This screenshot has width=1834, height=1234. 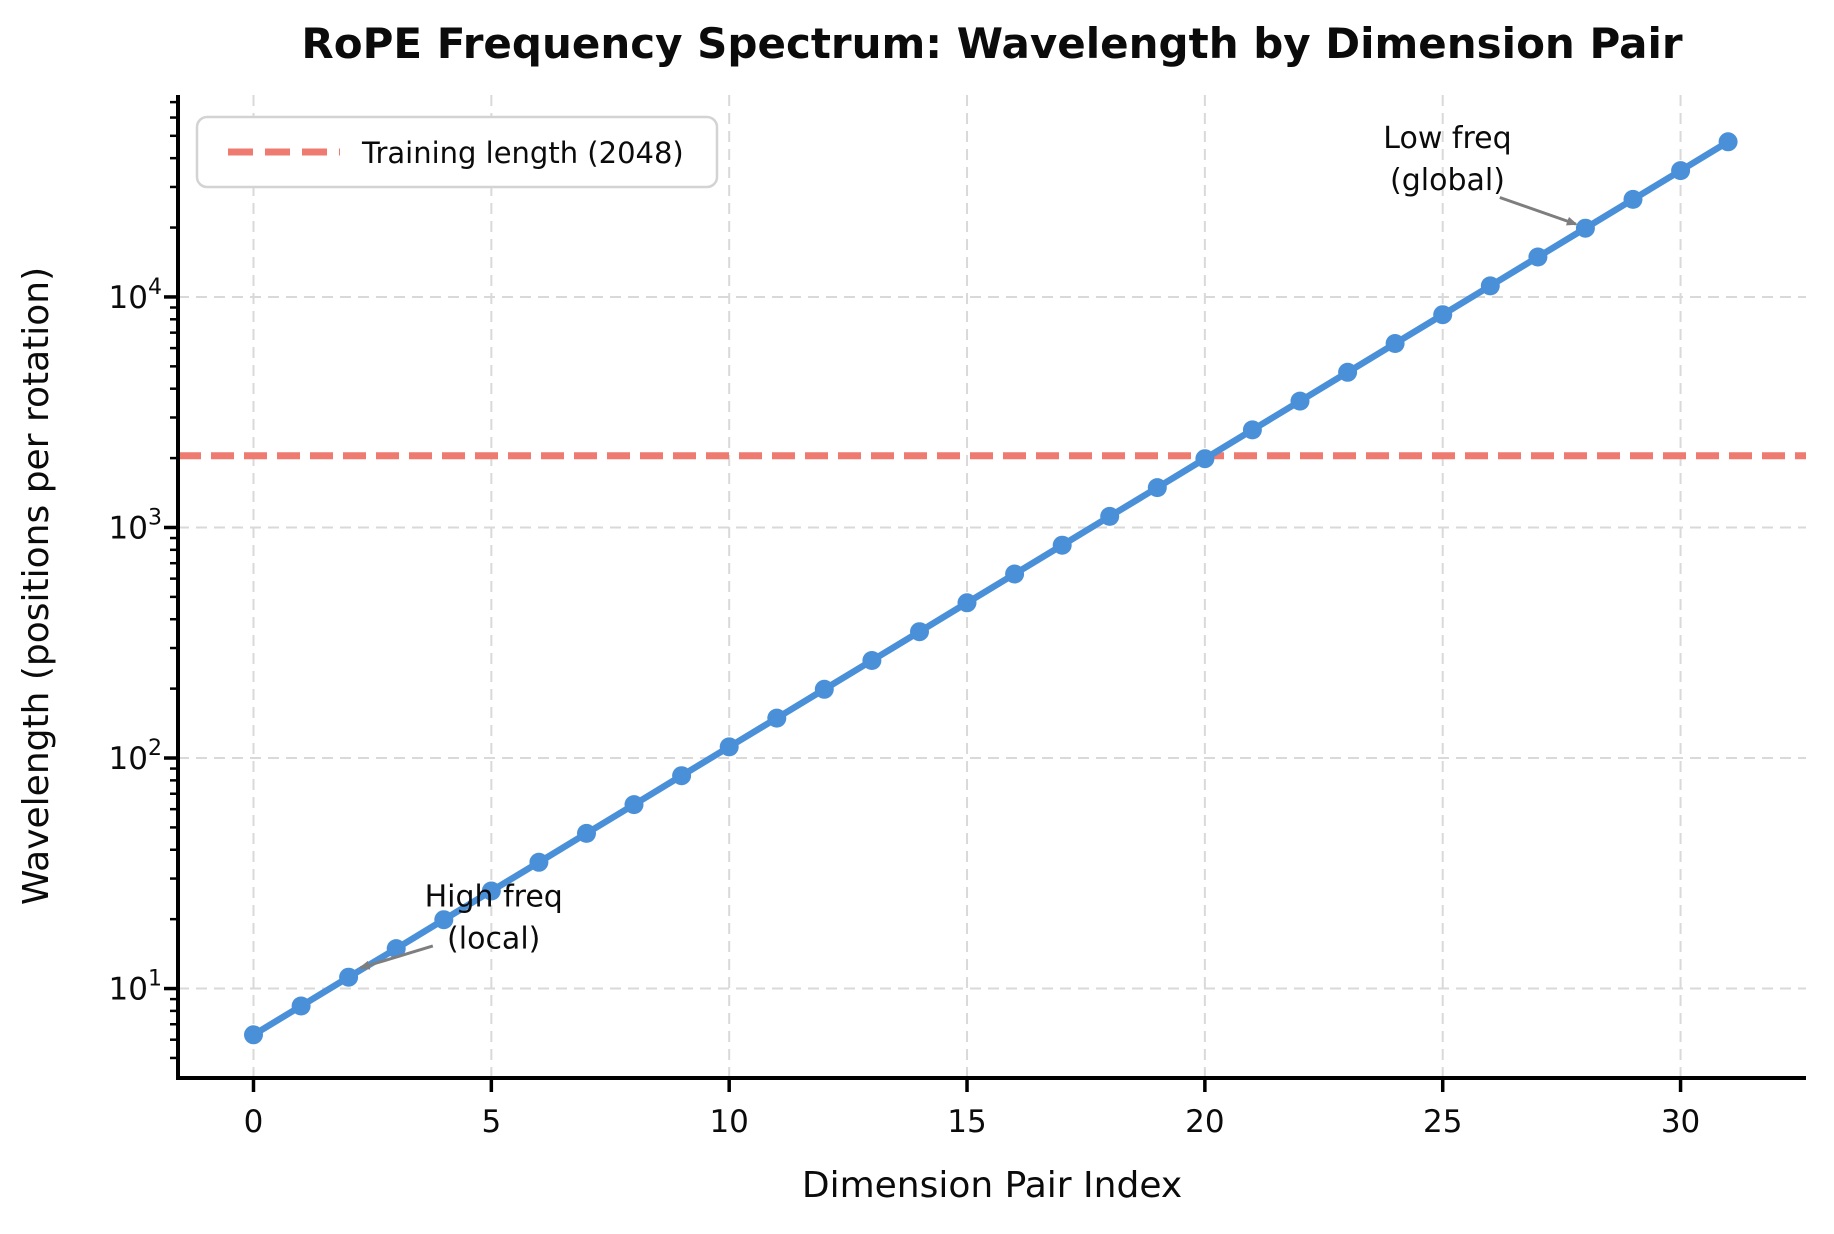 I want to click on annotation-text: (global), so click(x=1447, y=180).